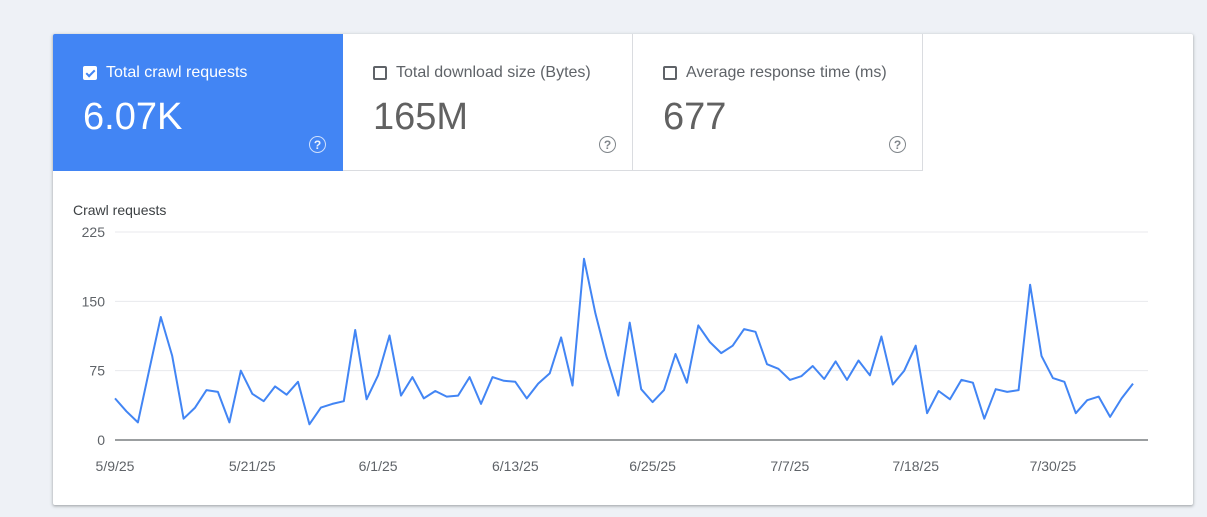  What do you see at coordinates (252, 466) in the screenshot?
I see `x-tick-label: 5/21/25` at bounding box center [252, 466].